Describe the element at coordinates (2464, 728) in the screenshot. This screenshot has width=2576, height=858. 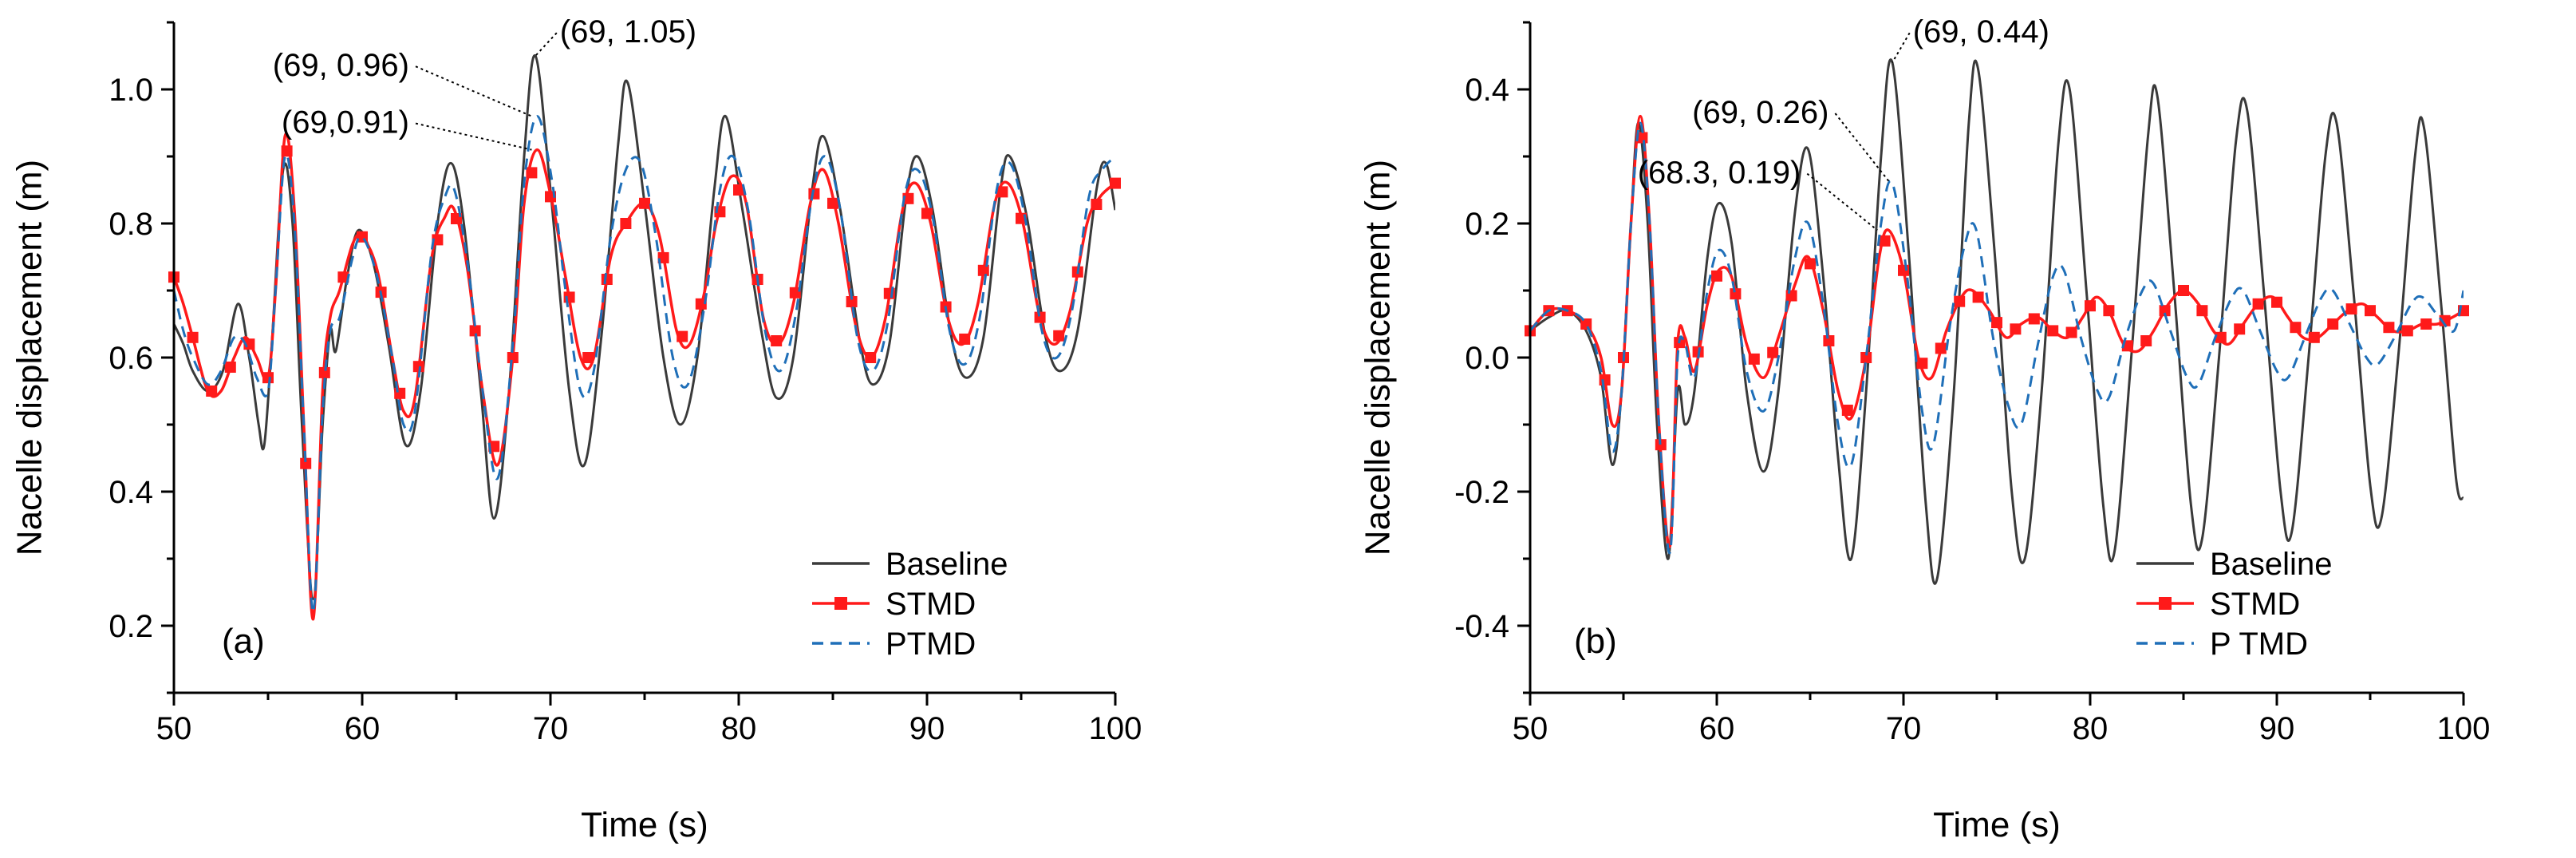
I see `x-tick-label: 100` at that location.